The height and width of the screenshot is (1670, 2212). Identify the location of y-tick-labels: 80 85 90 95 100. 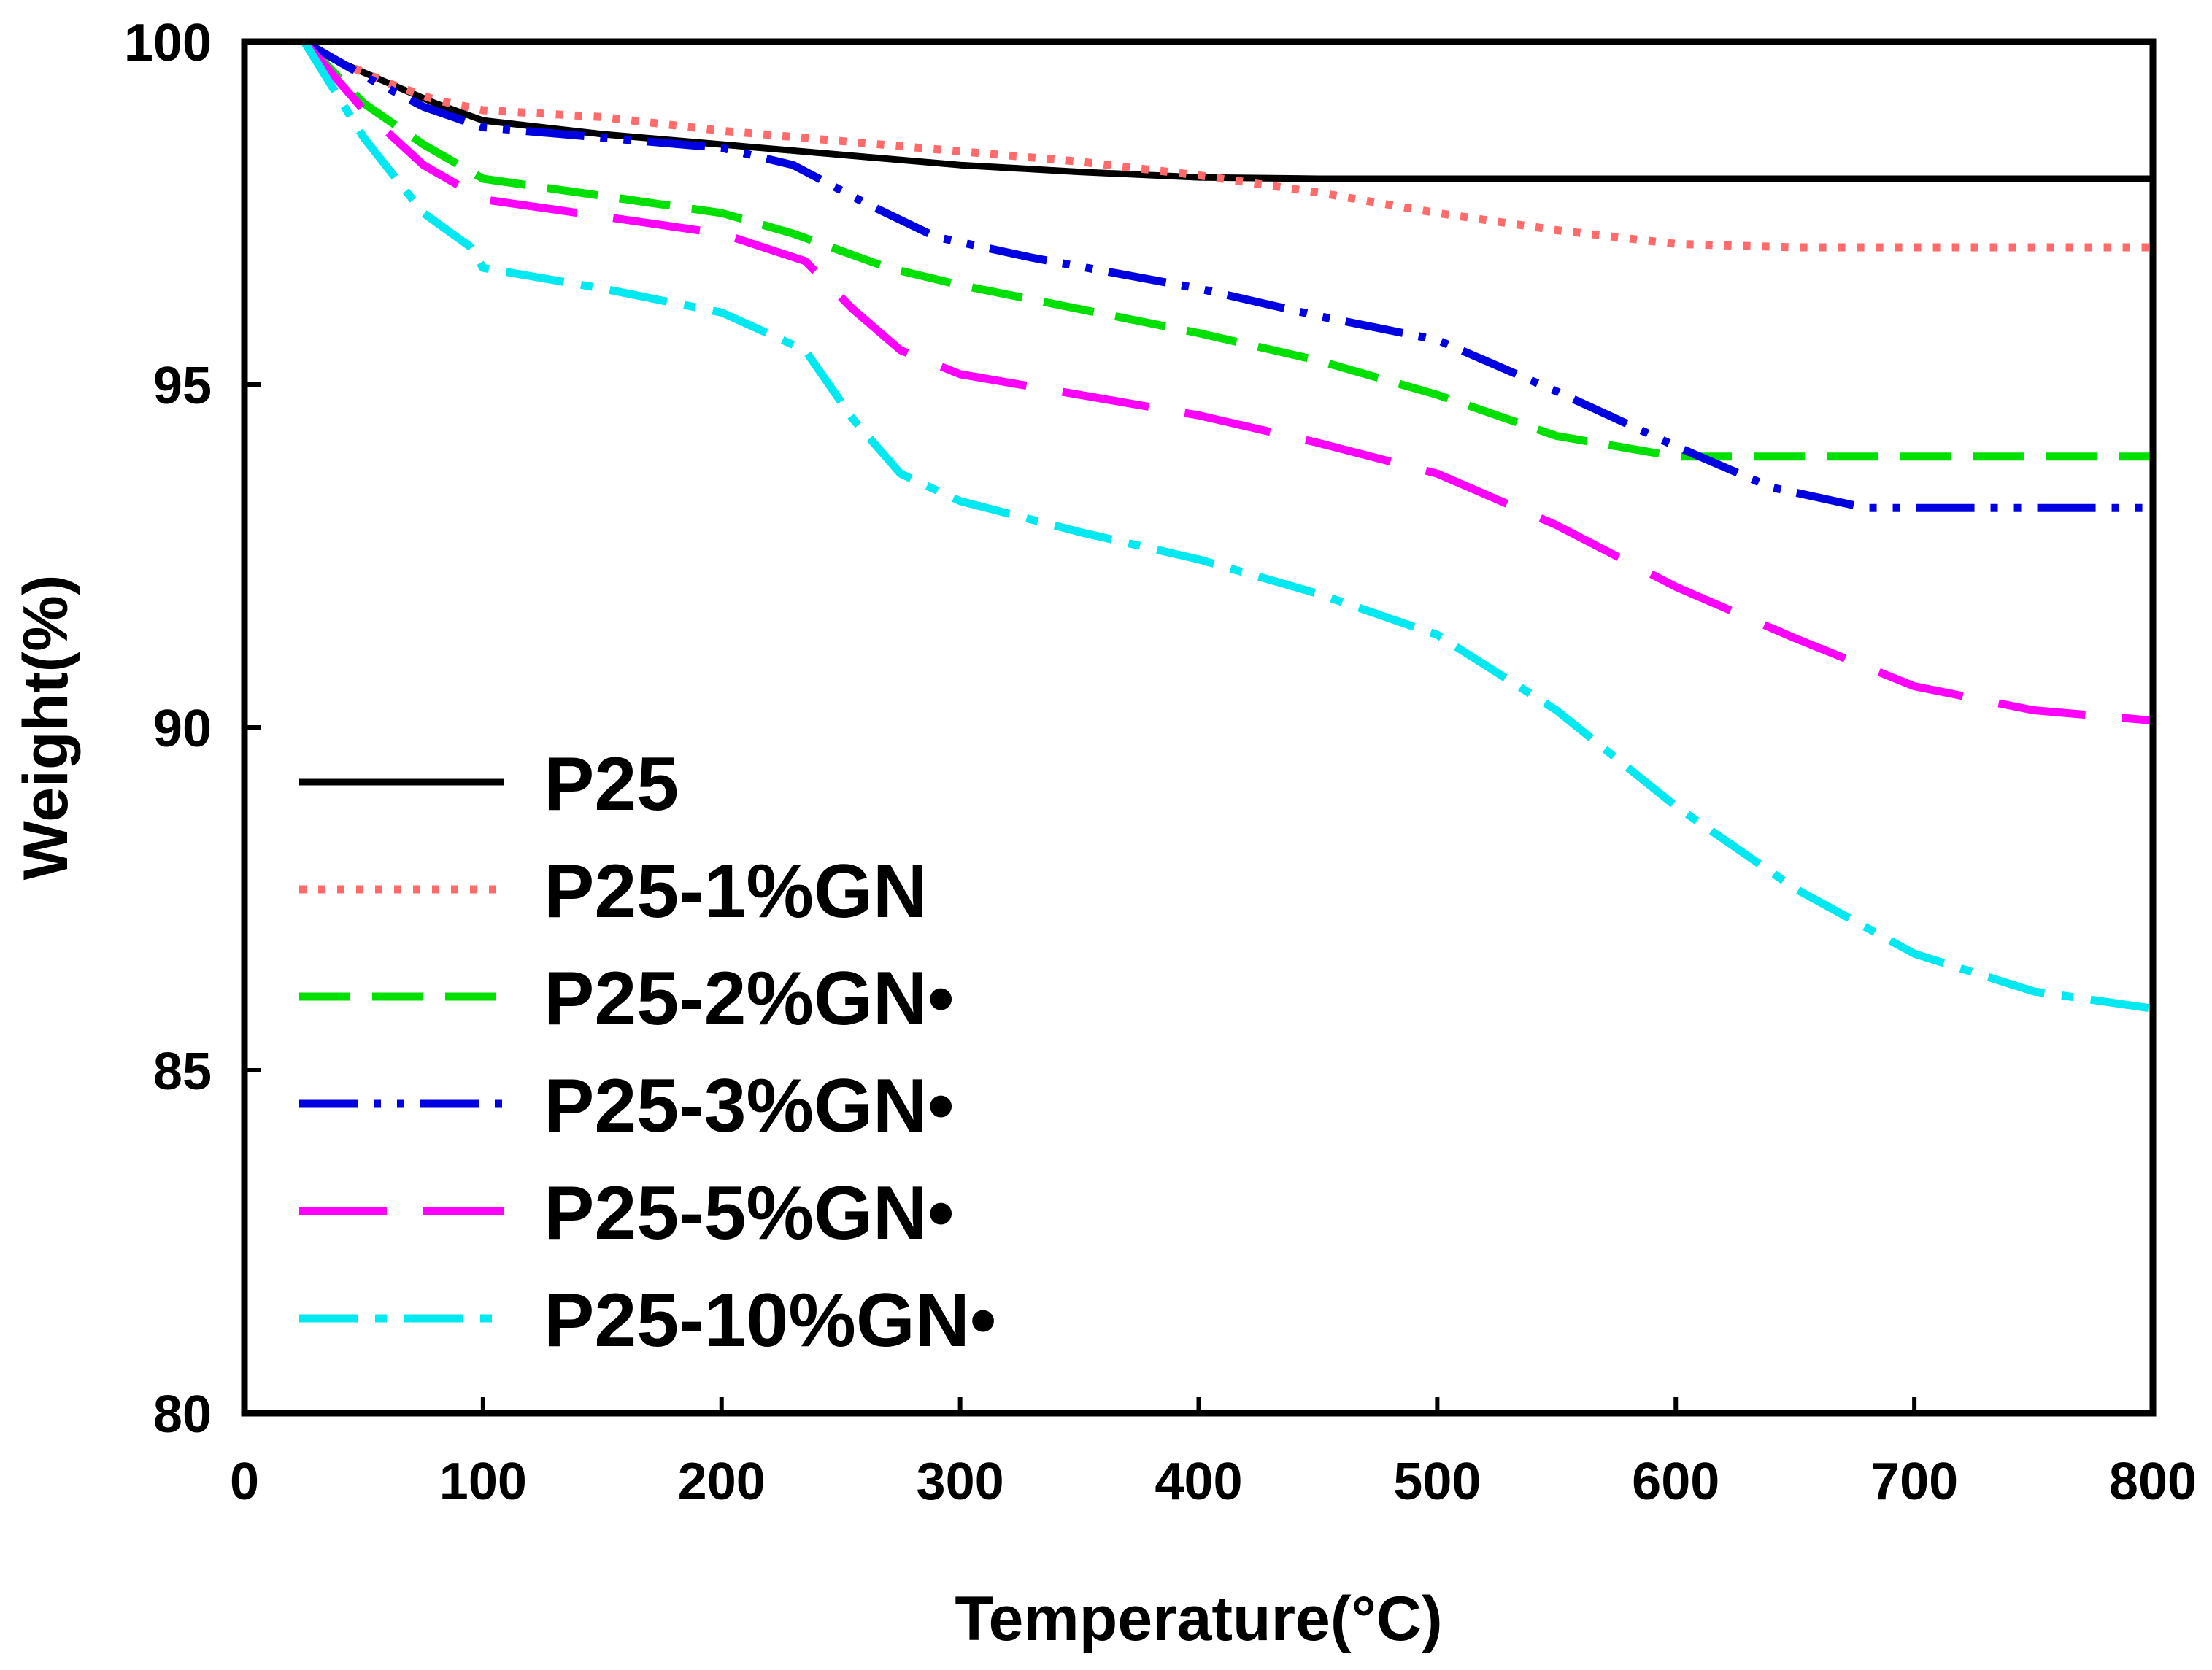
(168, 729).